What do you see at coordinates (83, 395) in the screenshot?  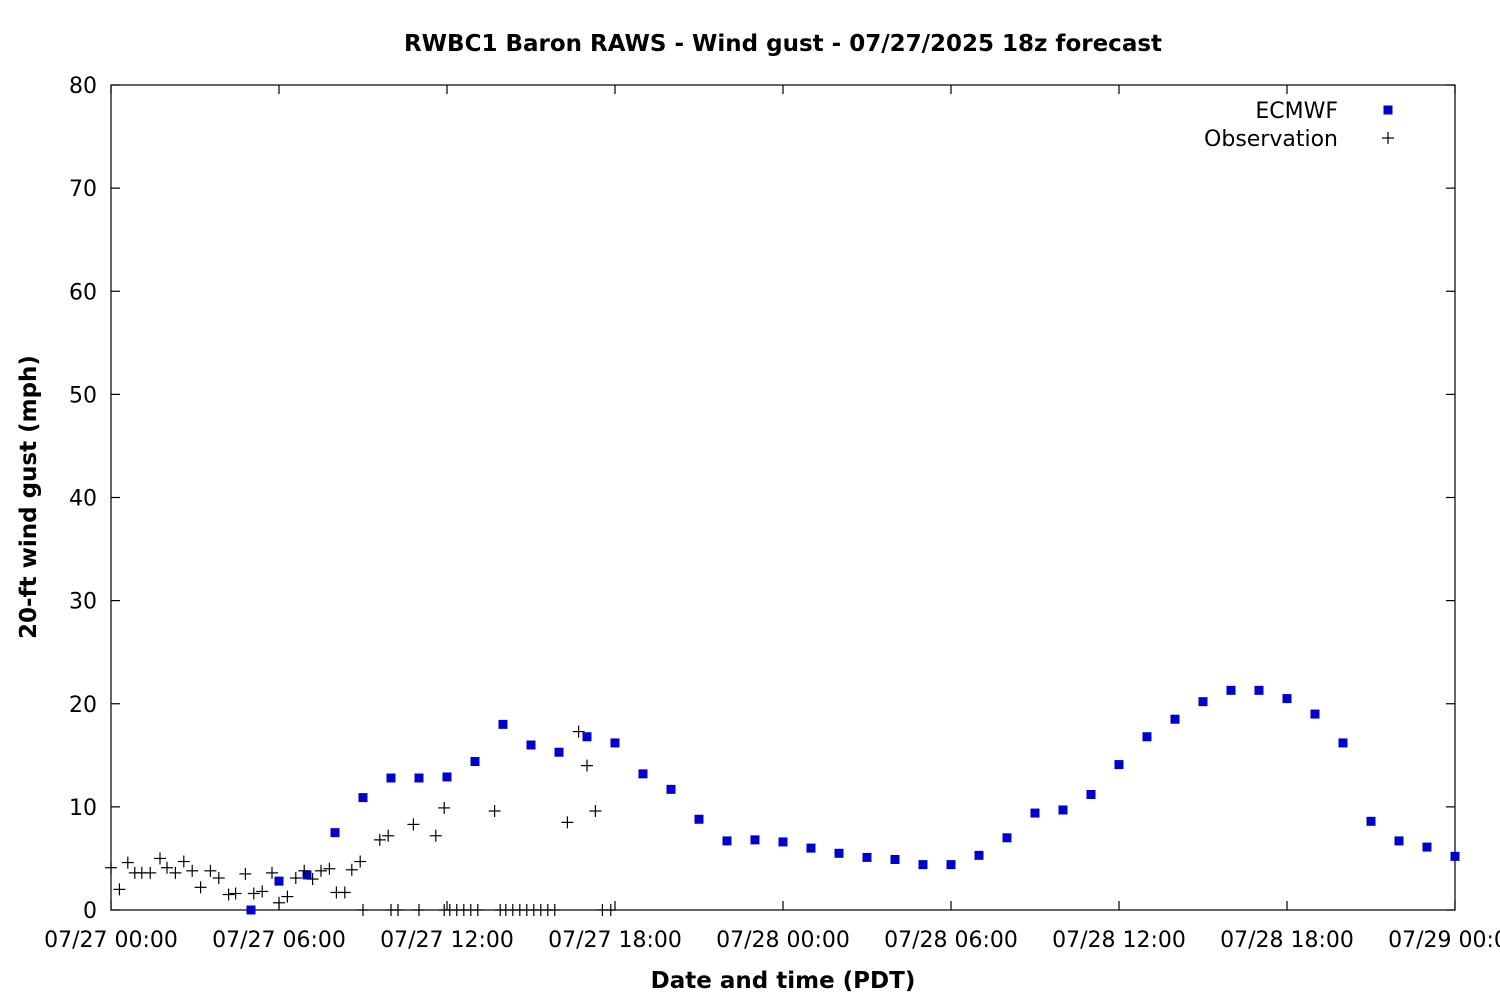 I see `y-tick-label: 50` at bounding box center [83, 395].